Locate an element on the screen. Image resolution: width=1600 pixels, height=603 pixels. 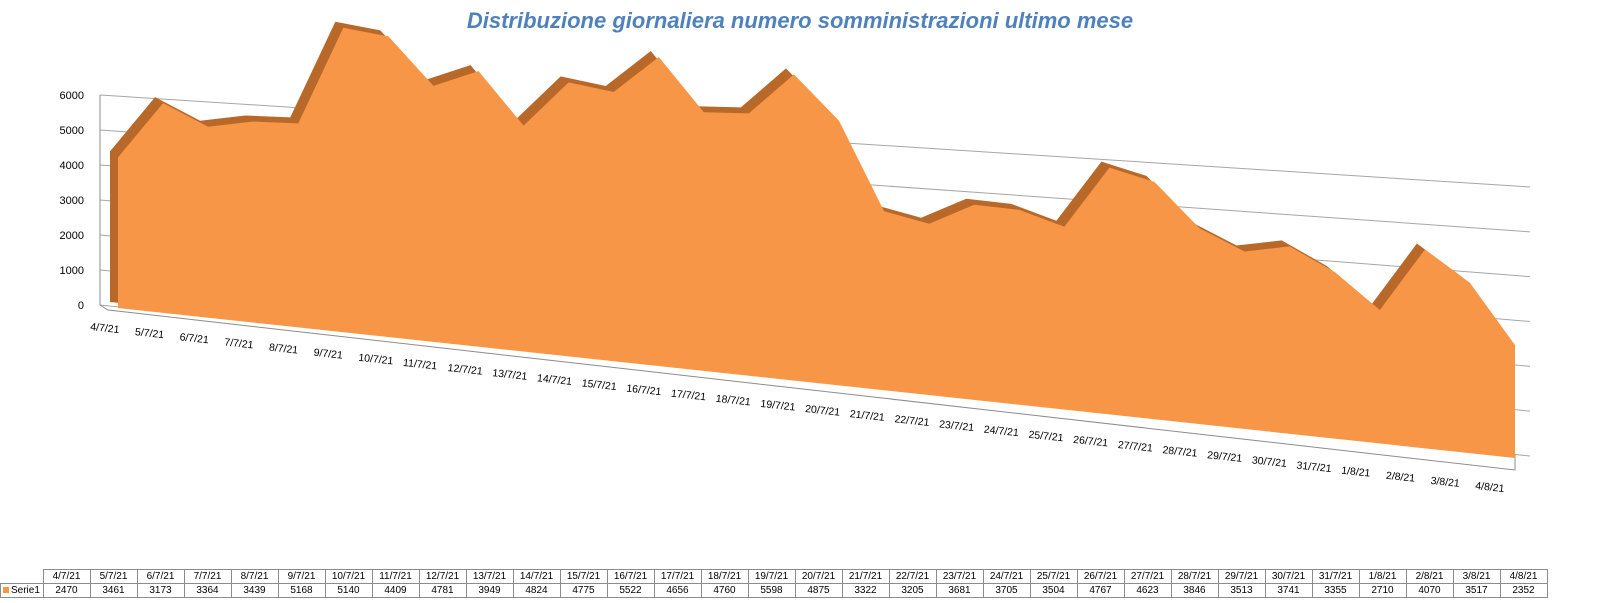
table-header-cell: 8/7/21 is located at coordinates (254, 576).